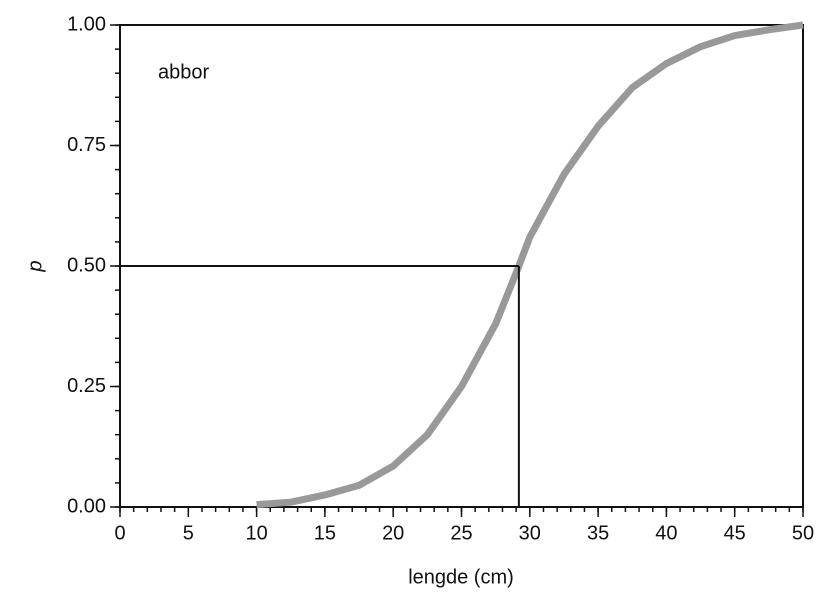  What do you see at coordinates (735, 533) in the screenshot?
I see `x-tick-label: 45` at bounding box center [735, 533].